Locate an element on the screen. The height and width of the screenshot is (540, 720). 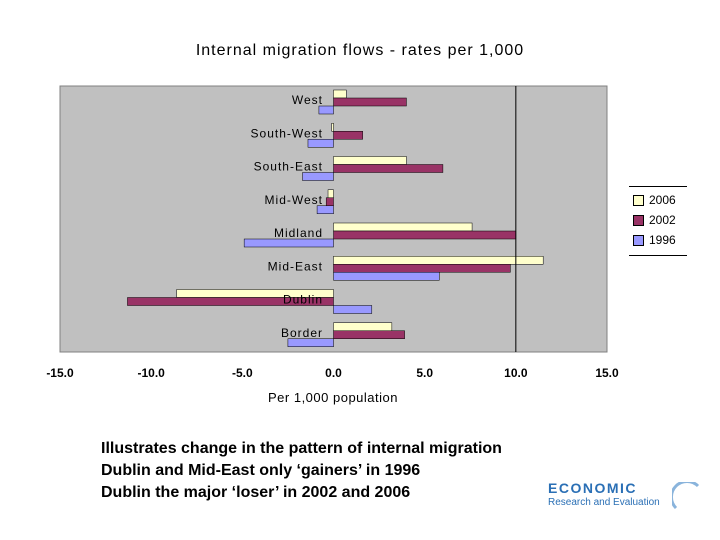
category-label: Mid-East is located at coordinates (295, 266).